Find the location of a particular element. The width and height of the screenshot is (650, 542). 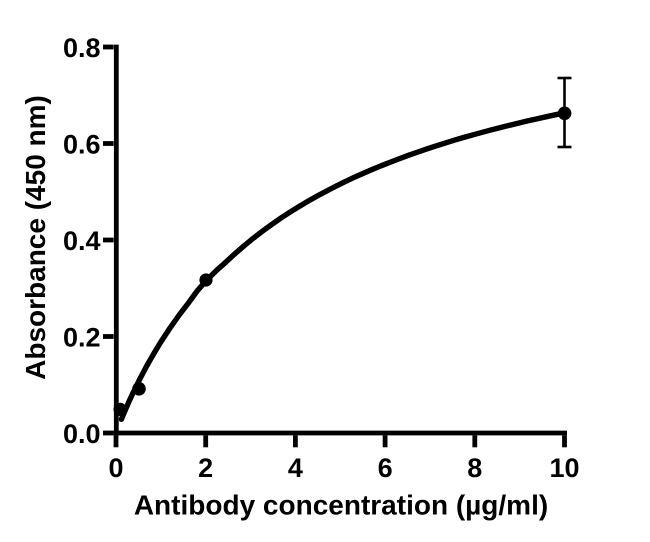

svg-text: 2 is located at coordinates (205, 468).